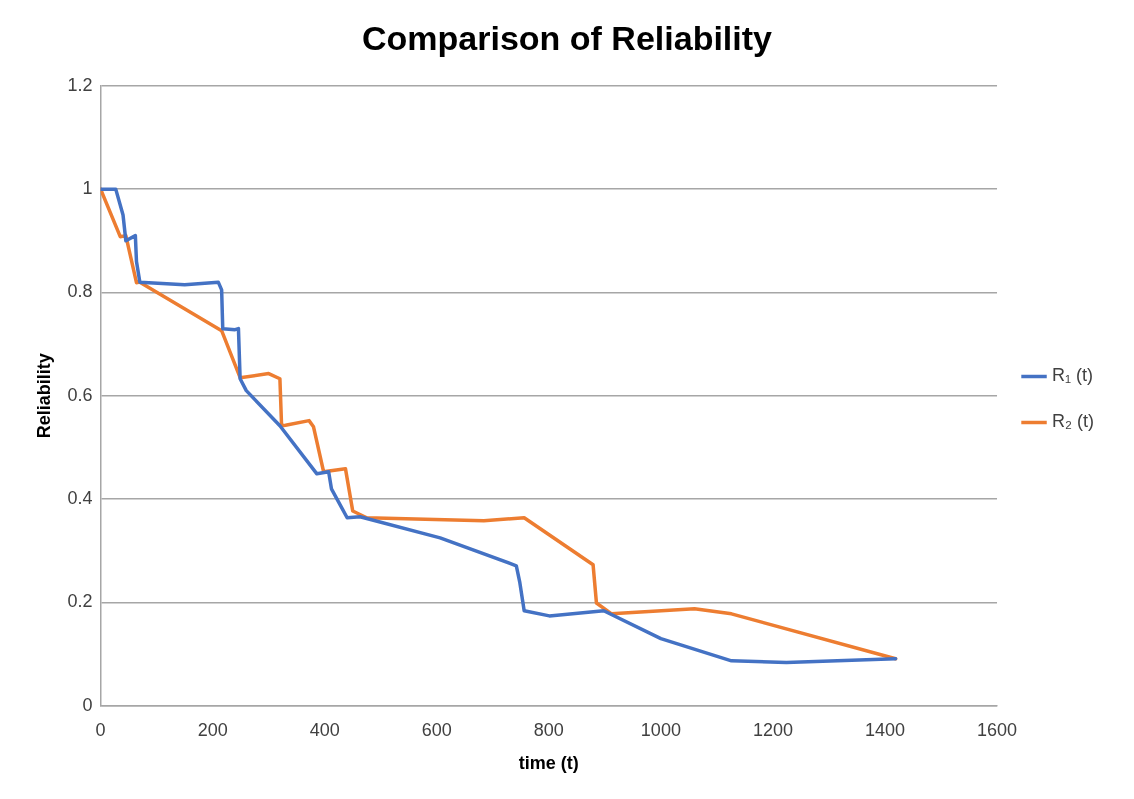  What do you see at coordinates (1073, 375) in the screenshot?
I see `legend-label: R₁ (t)` at bounding box center [1073, 375].